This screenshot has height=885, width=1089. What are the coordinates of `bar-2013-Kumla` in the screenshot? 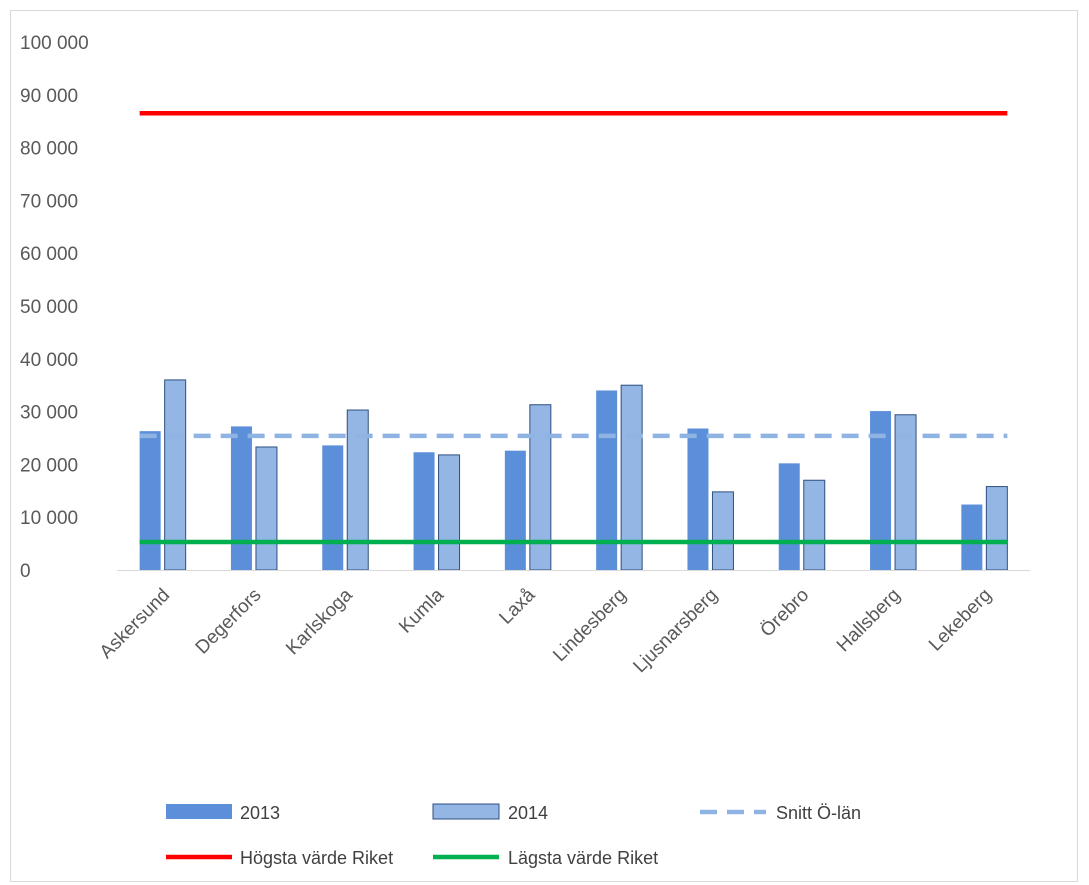 It's located at (424, 511).